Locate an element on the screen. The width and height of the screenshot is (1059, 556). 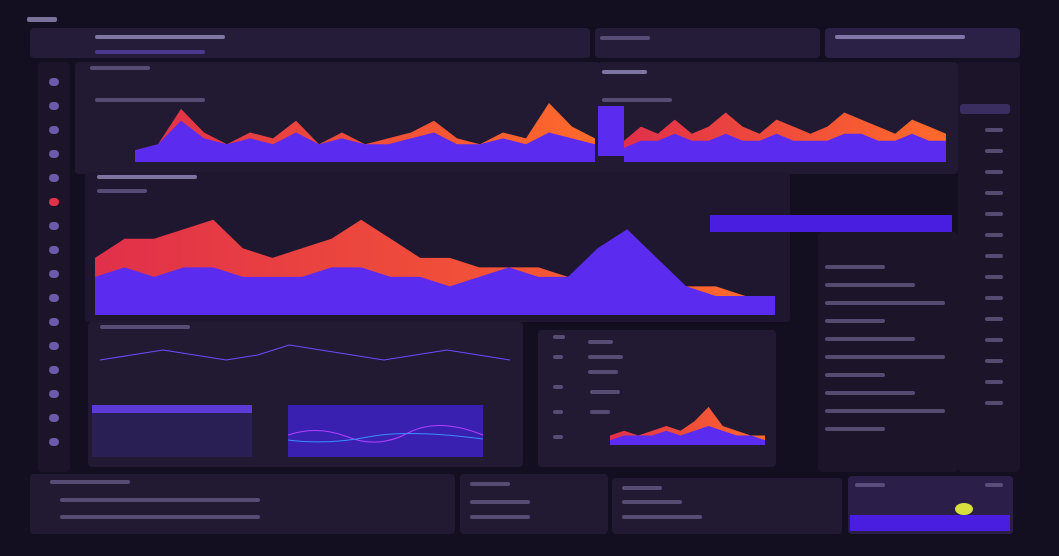
clock-icon is located at coordinates (54, 370).